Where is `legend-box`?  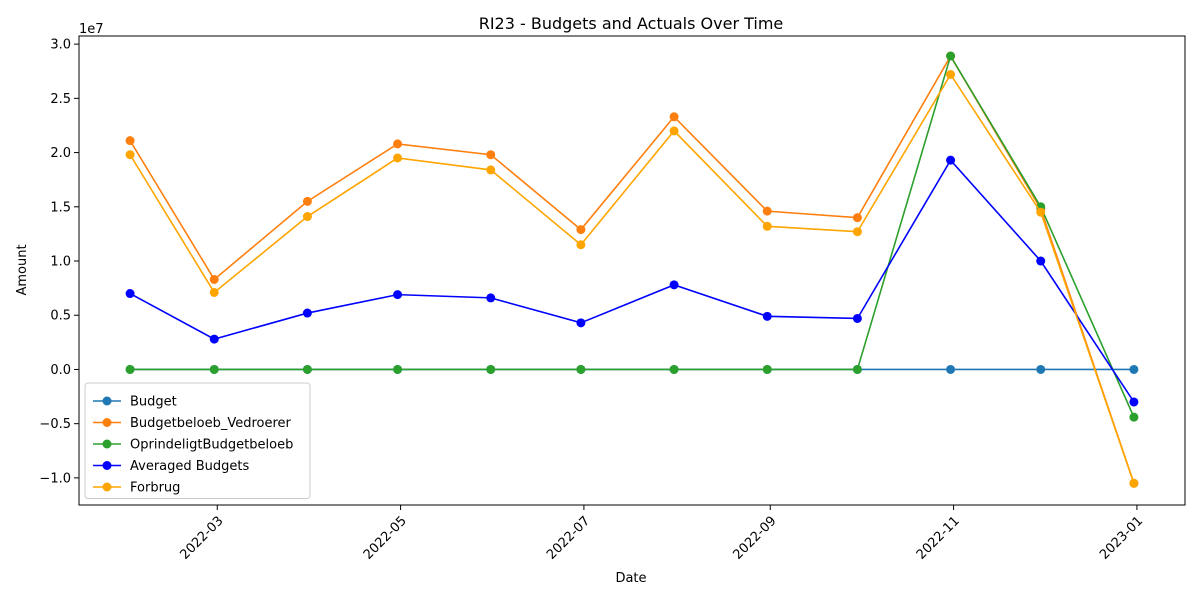 legend-box is located at coordinates (197, 440).